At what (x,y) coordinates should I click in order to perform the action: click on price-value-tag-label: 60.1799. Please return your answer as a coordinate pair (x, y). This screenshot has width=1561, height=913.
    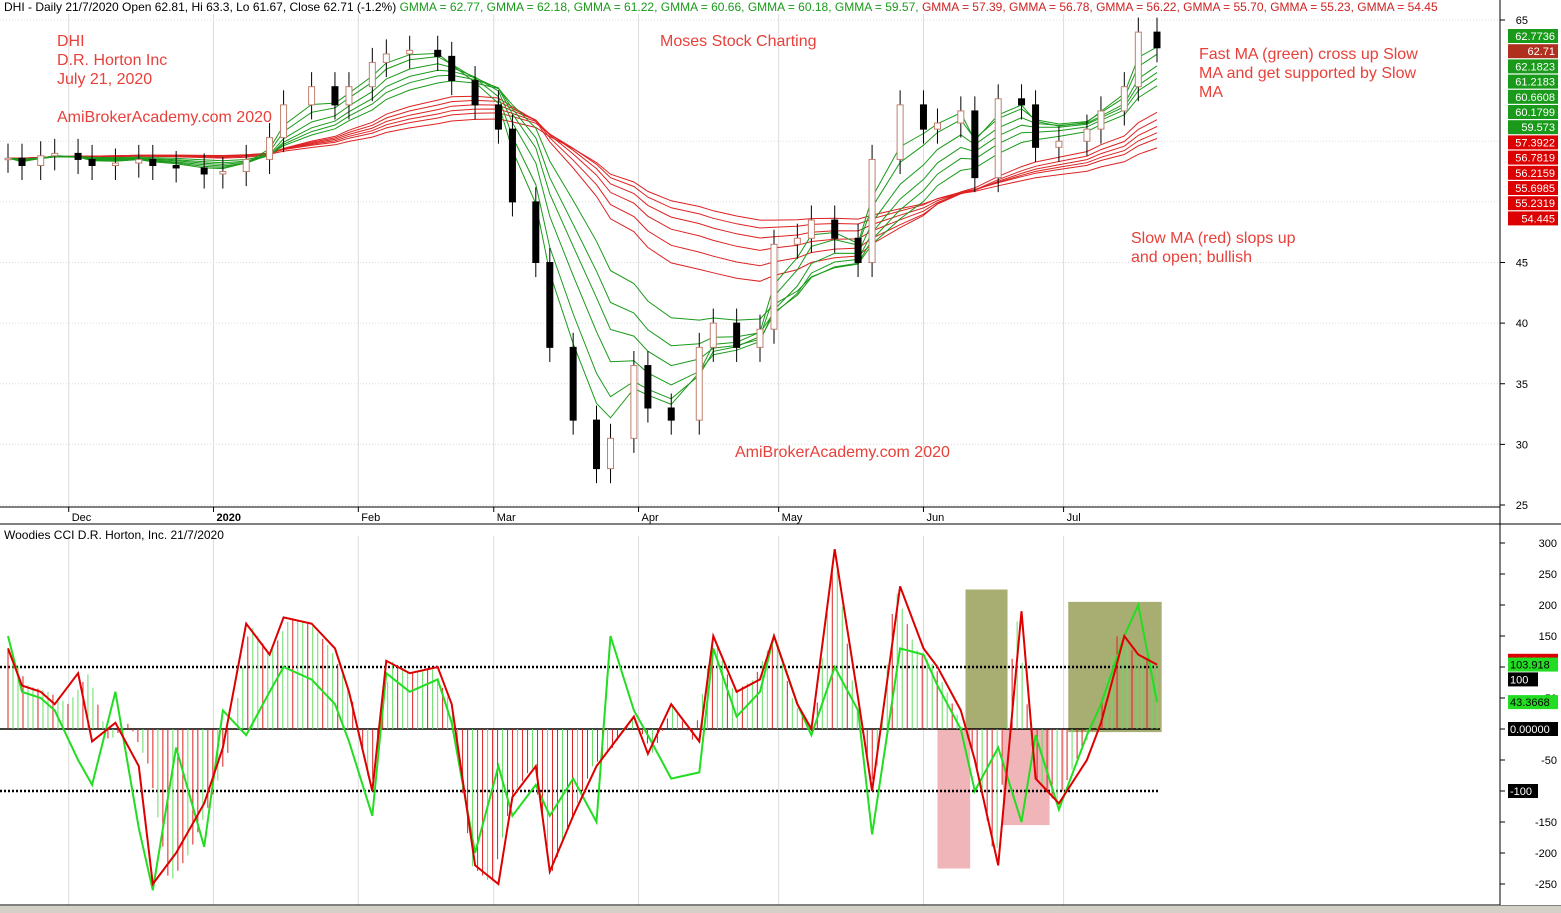
    Looking at the image, I should click on (1535, 113).